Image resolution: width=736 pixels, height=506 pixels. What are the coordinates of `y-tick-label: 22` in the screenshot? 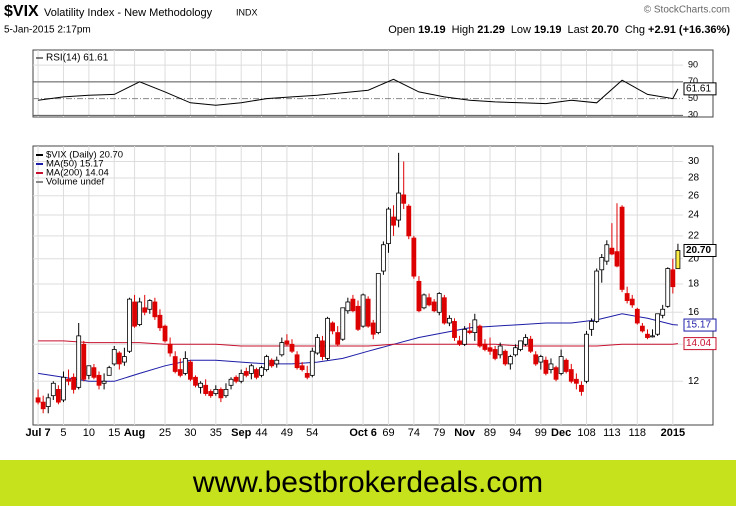 It's located at (694, 236).